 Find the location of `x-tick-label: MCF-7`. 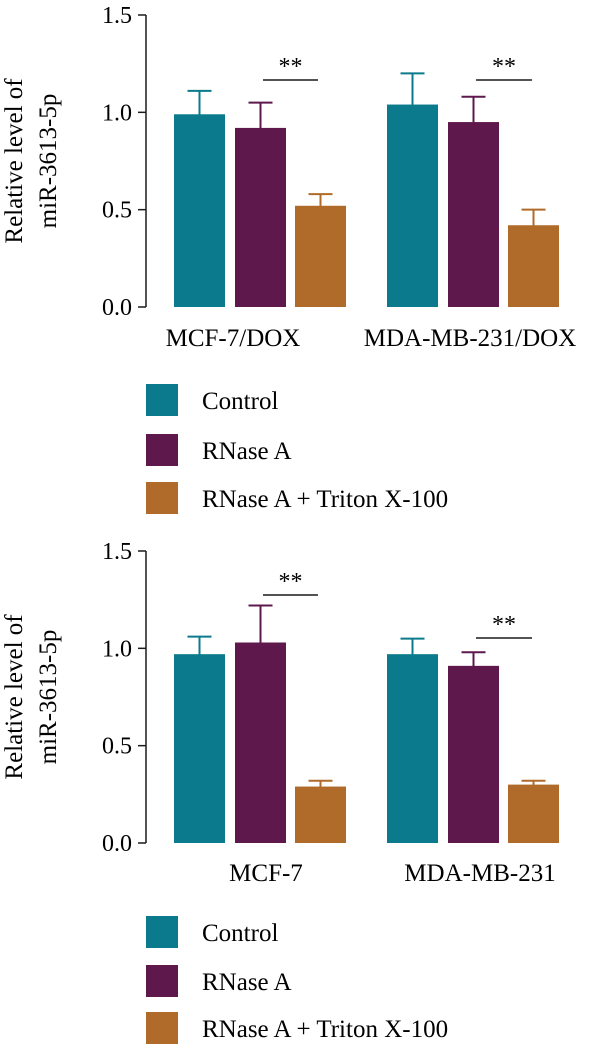

x-tick-label: MCF-7 is located at coordinates (266, 873).